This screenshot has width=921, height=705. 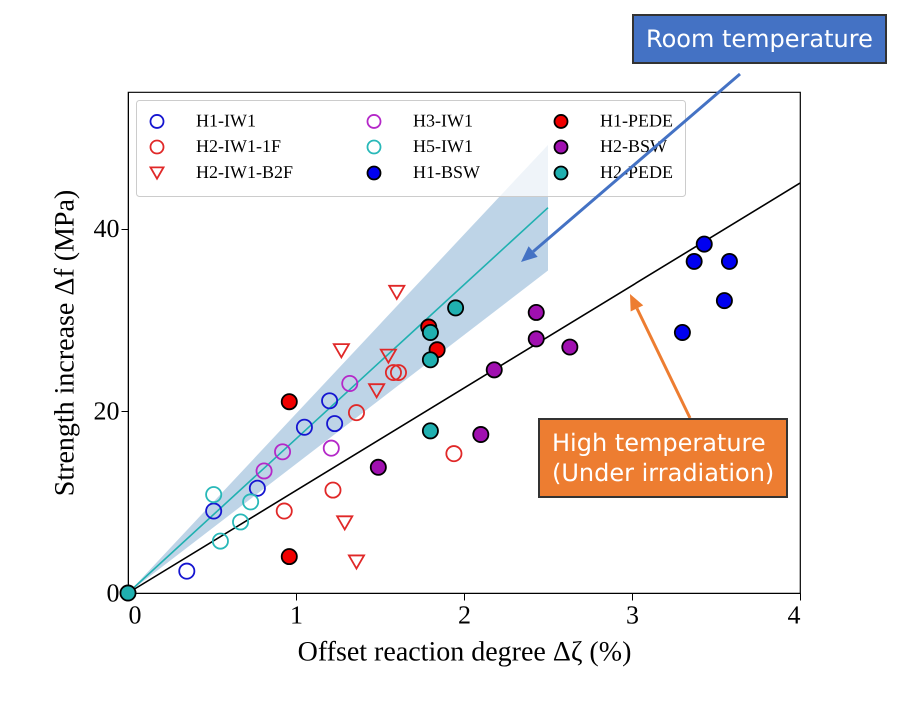 What do you see at coordinates (244, 172) in the screenshot?
I see `legend-label: H2-IW1-B2F` at bounding box center [244, 172].